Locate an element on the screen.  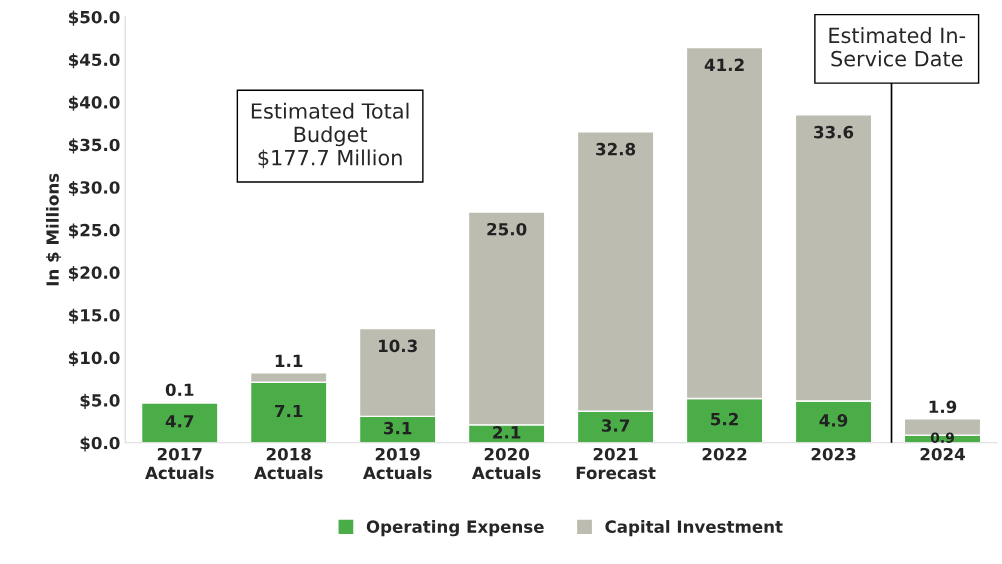
legend-label: Operating Expense is located at coordinates (455, 528).